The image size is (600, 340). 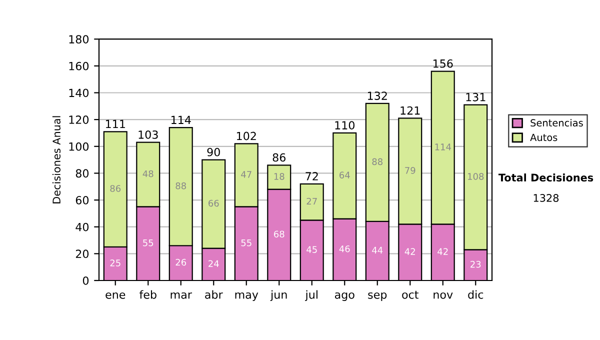 What do you see at coordinates (148, 174) in the screenshot?
I see `data-label: 48` at bounding box center [148, 174].